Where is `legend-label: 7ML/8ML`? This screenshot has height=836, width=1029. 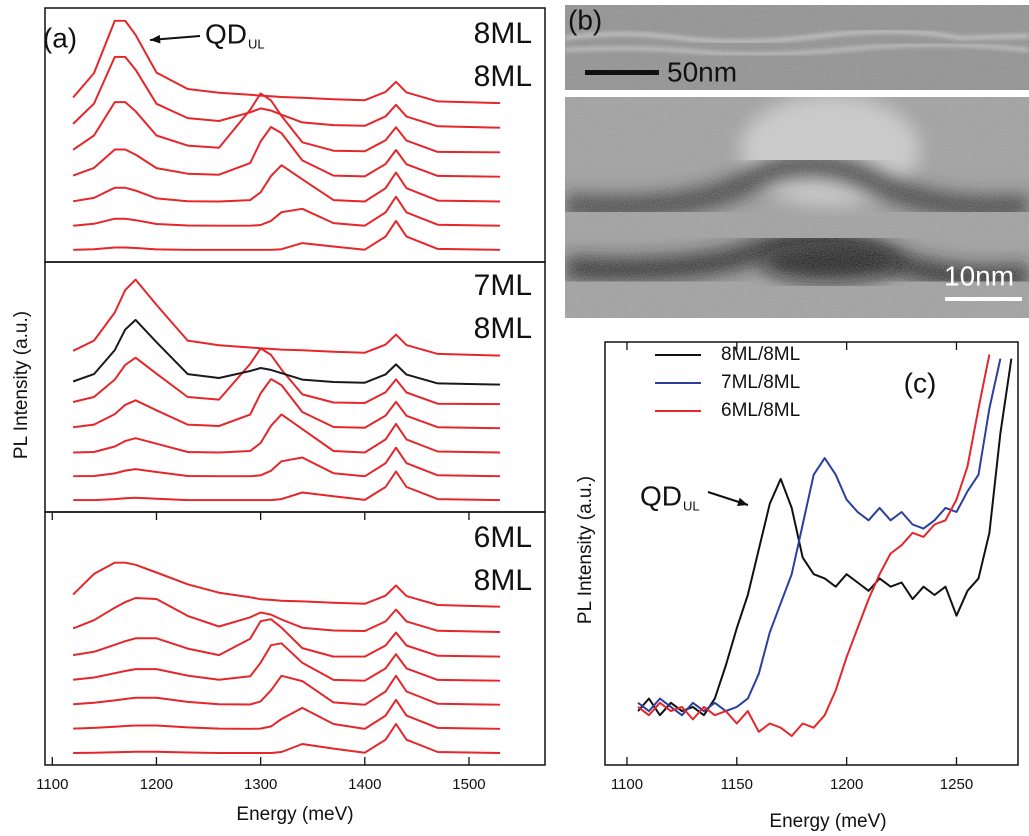 legend-label: 7ML/8ML is located at coordinates (760, 382).